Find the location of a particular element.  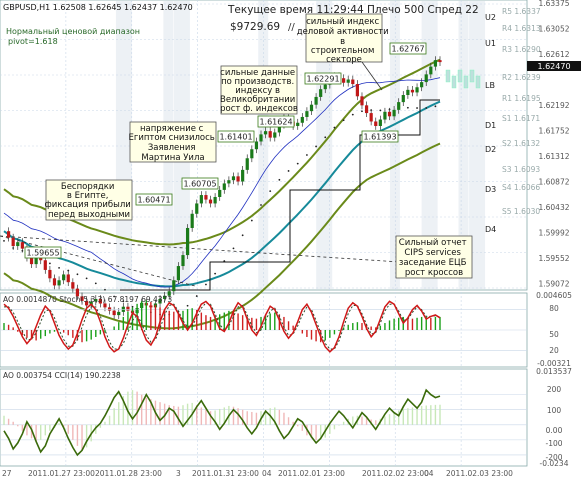

price-tag-text: 1.61393 is located at coordinates (379, 137).